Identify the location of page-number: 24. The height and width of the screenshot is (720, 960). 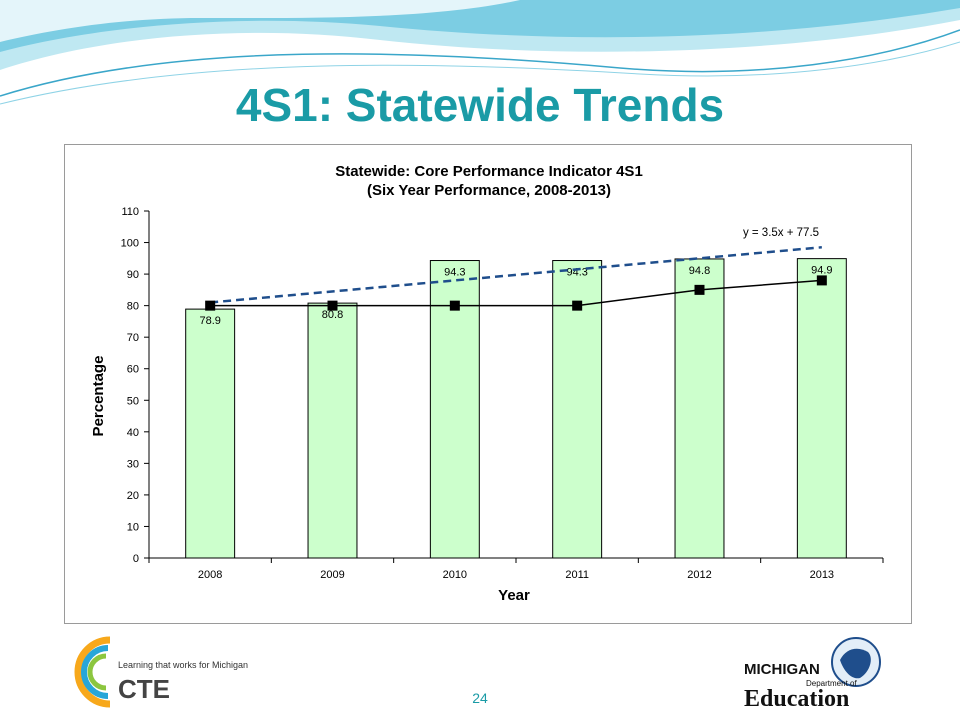
(480, 698).